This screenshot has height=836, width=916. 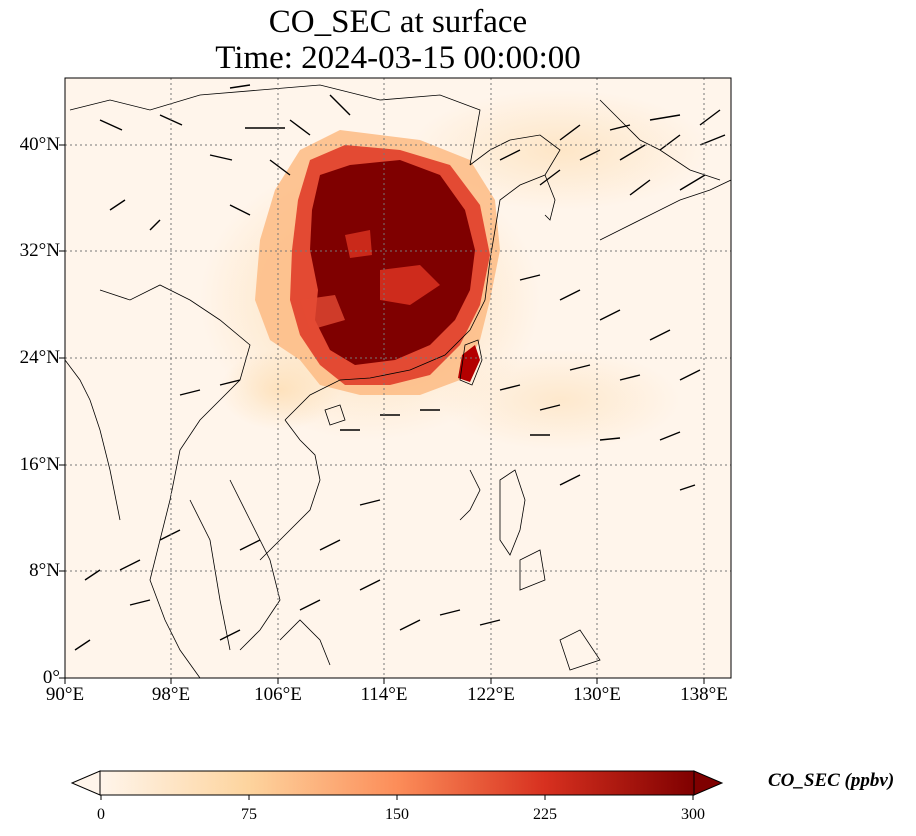 I want to click on plume-high, so click(x=392, y=262).